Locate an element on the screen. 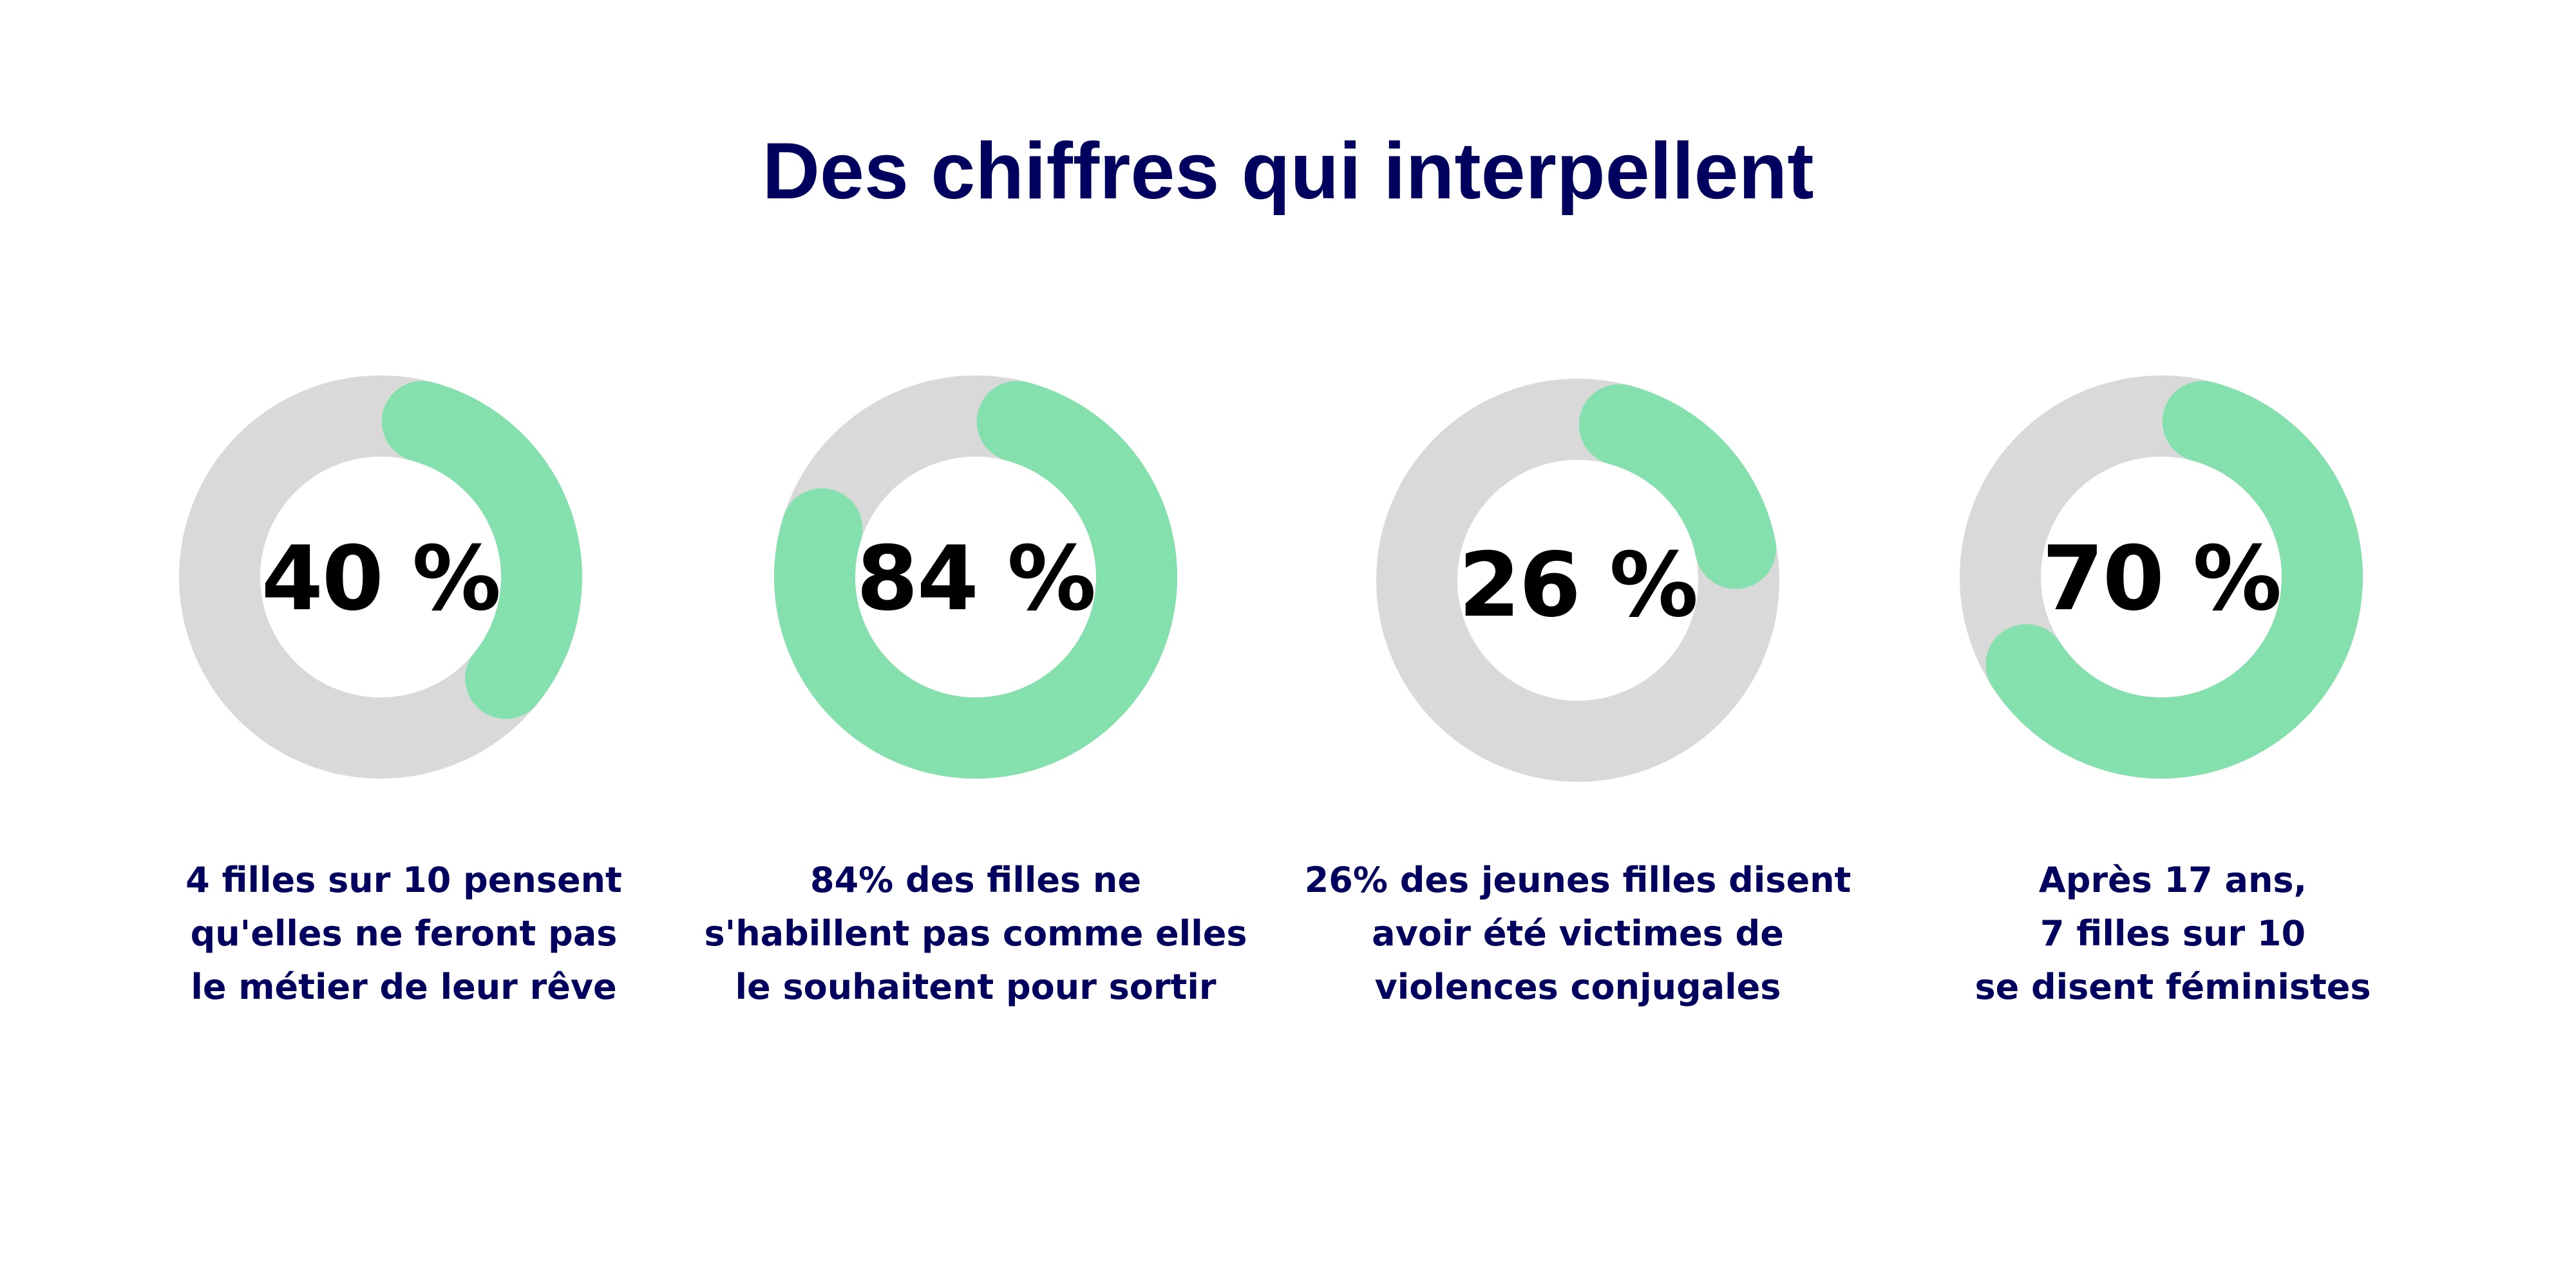 This screenshot has height=1288, width=2576. caption-line: 7 filles sur 10 is located at coordinates (2173, 934).